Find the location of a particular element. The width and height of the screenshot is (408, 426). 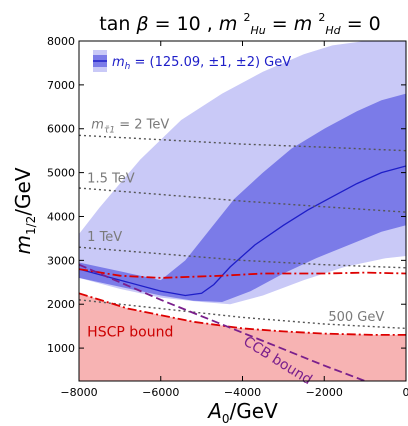

y-tick-label: 4000 is located at coordinates (61, 216).